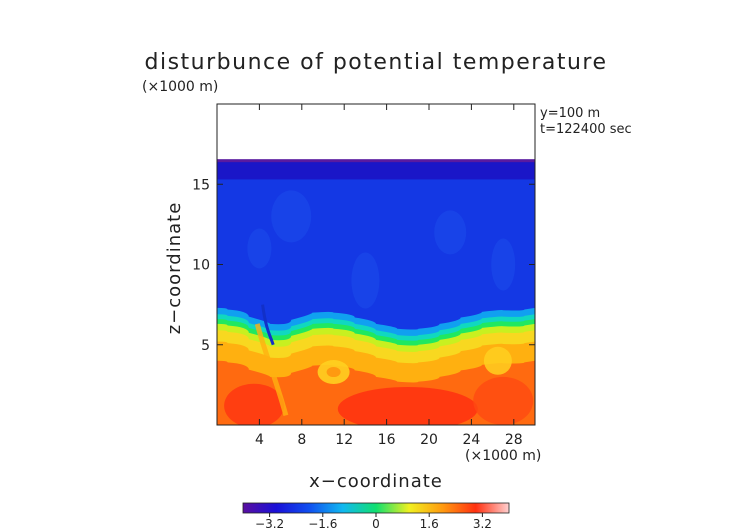  Describe the element at coordinates (259, 440) in the screenshot. I see `x-tick-label: 4` at that location.